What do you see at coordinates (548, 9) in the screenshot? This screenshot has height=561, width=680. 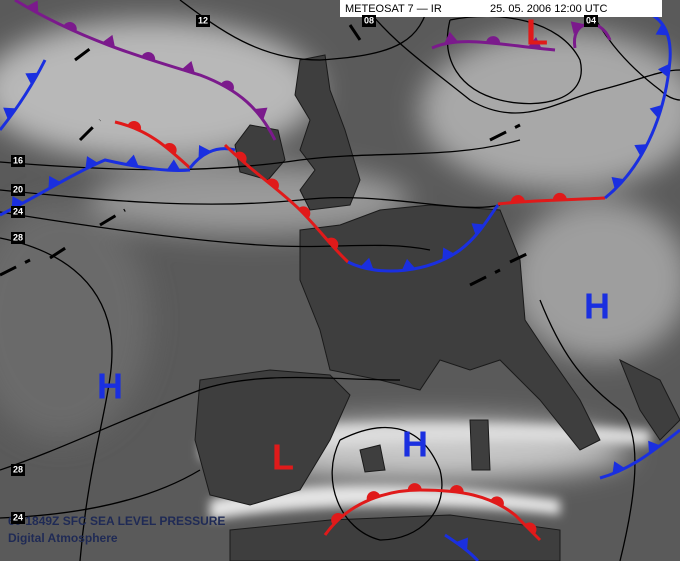 I see `date: 25. 05. 2006 12:00 UTC` at bounding box center [548, 9].